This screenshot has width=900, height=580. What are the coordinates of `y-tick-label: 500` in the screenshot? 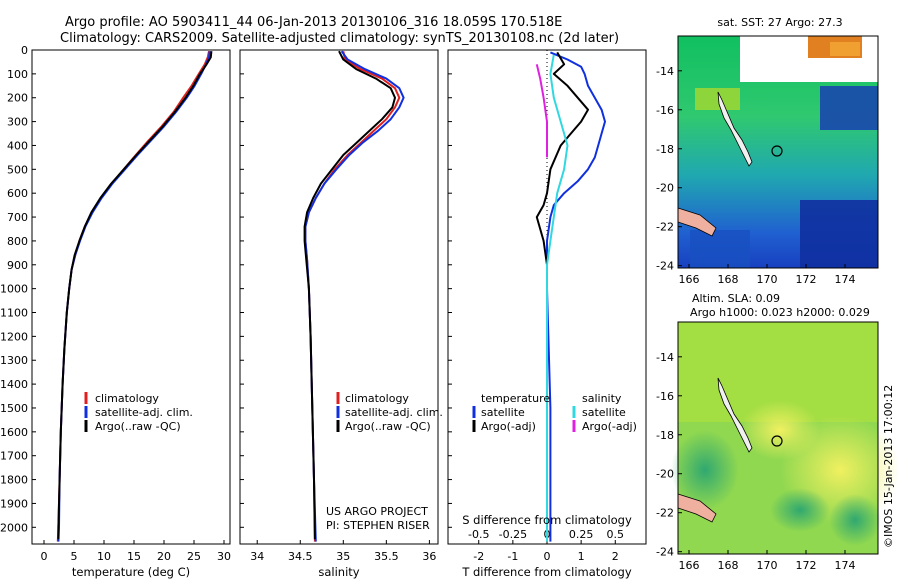 It's located at (17, 169).